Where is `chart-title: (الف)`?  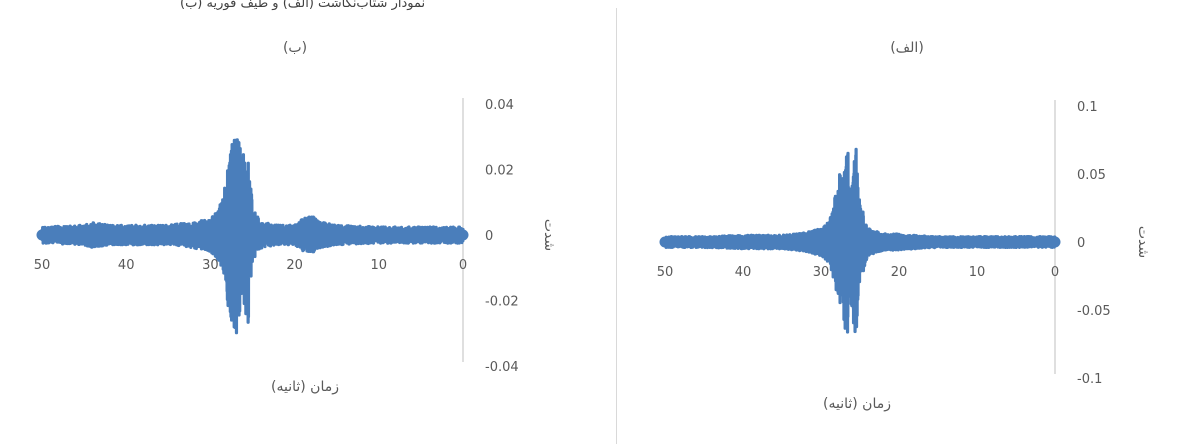
chart-title: (الف) is located at coordinates (907, 48).